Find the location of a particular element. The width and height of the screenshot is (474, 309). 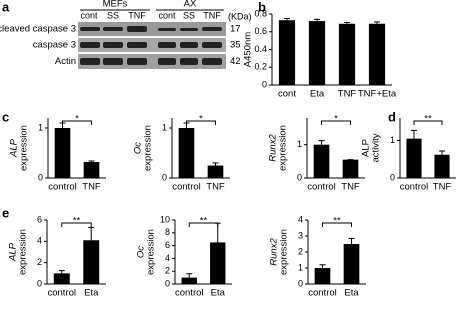

panel-label: d is located at coordinates (392, 116).